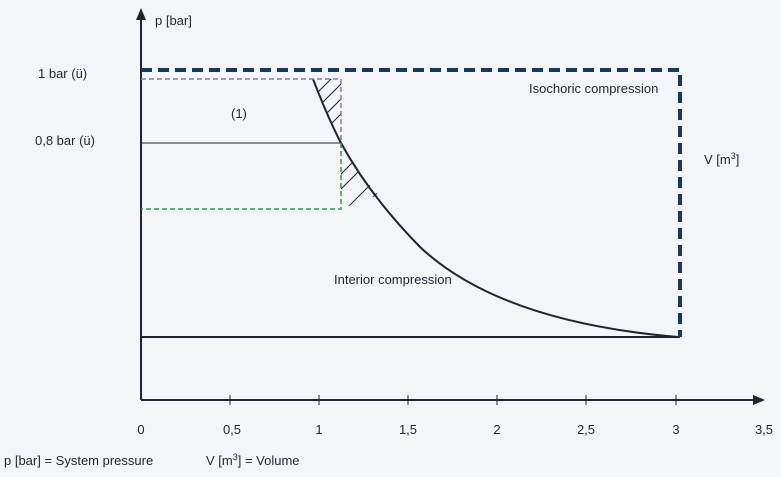  Describe the element at coordinates (253, 460) in the screenshot. I see `legend-volume: V [m3] = Volume` at that location.